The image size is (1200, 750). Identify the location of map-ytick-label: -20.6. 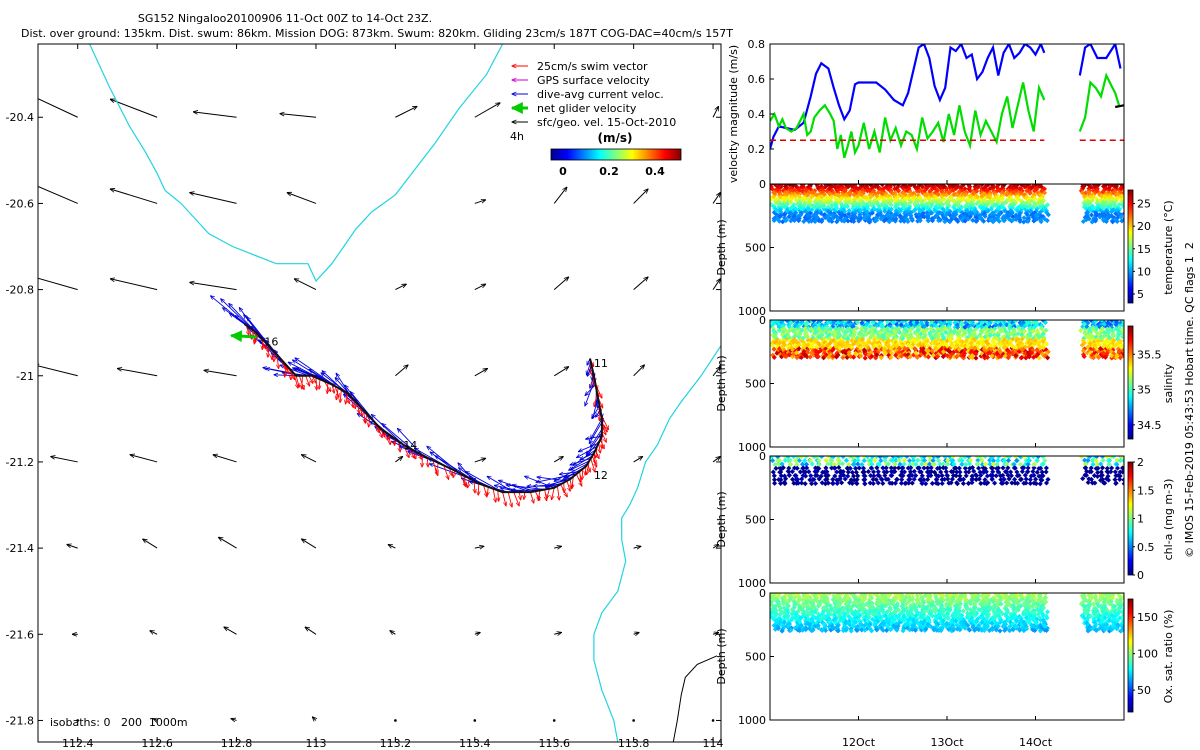
(20, 203).